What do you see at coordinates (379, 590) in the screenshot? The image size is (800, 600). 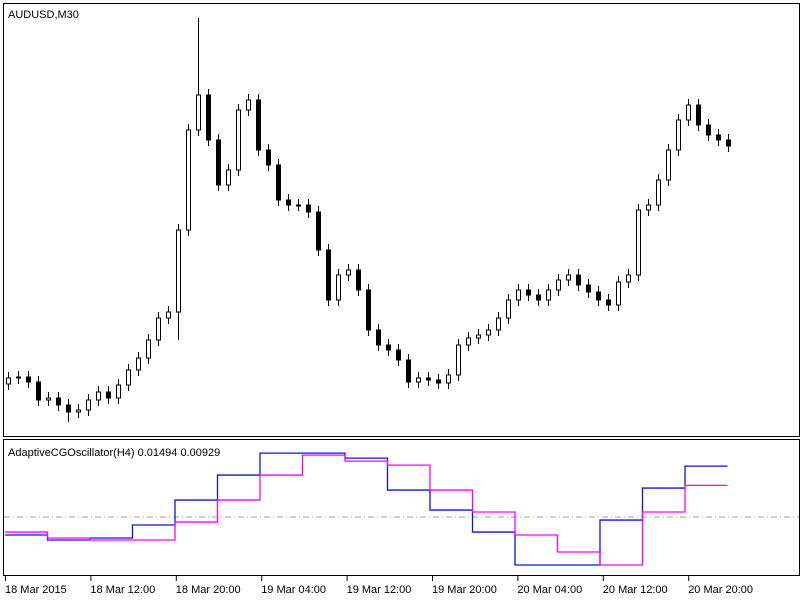 I see `x-tick-label: 19 Mar 12:00` at bounding box center [379, 590].